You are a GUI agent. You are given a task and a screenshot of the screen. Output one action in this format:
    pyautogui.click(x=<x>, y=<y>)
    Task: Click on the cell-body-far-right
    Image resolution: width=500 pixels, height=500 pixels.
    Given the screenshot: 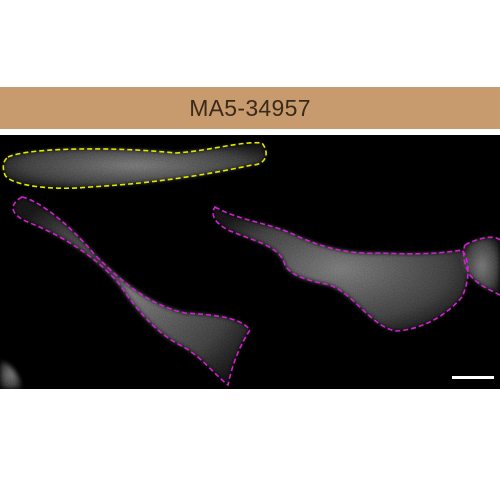 What is the action you would take?
    pyautogui.click(x=481, y=266)
    